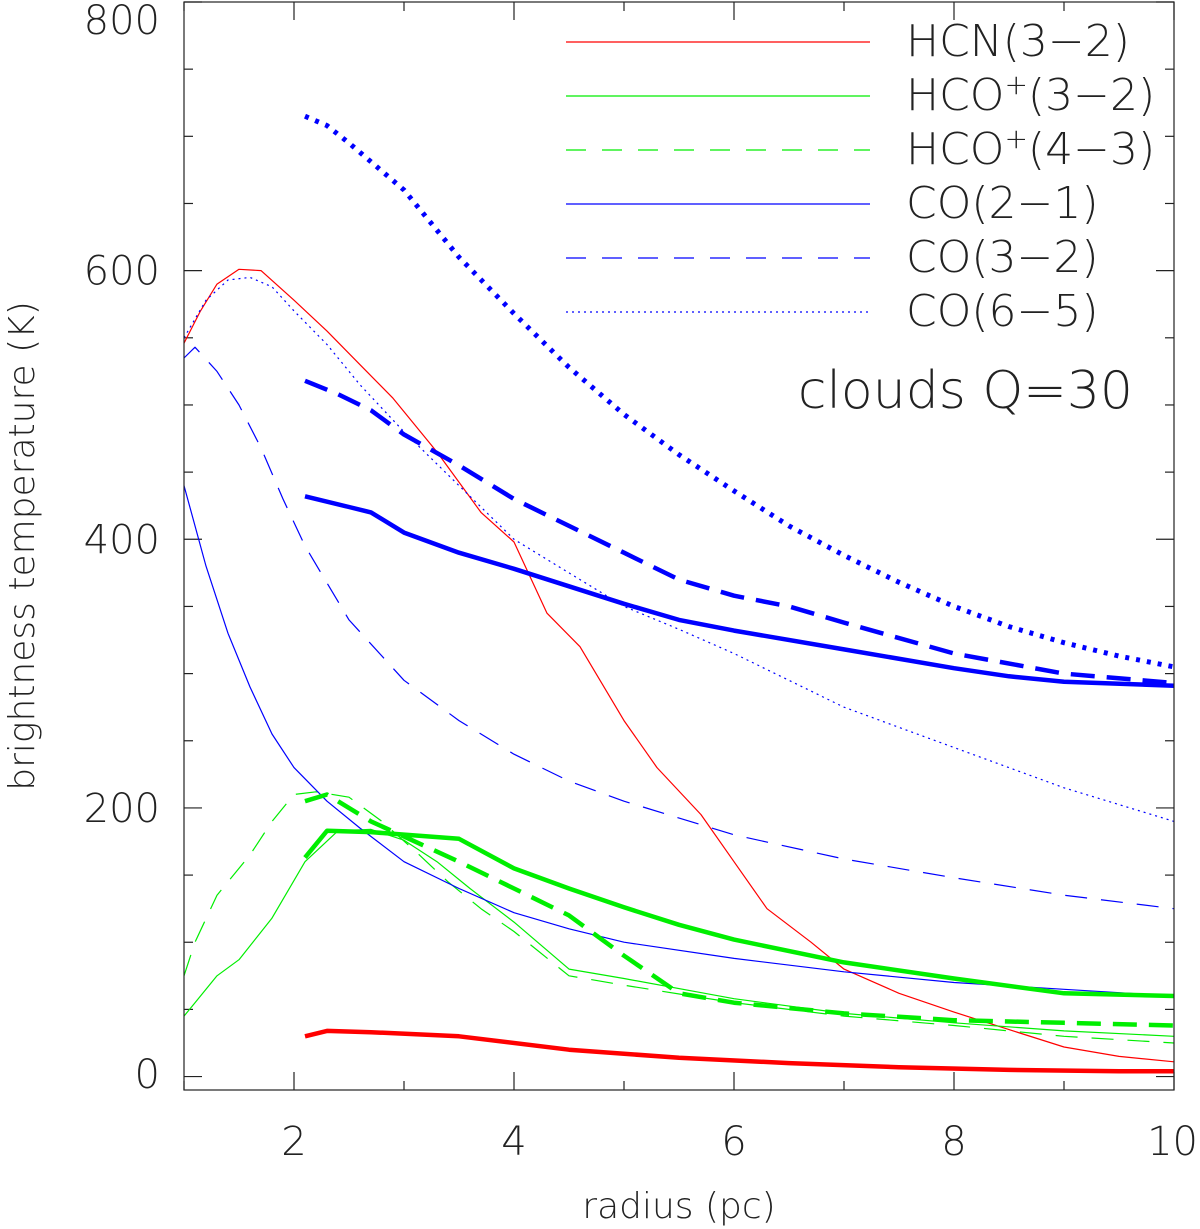 The image size is (1200, 1229). What do you see at coordinates (1030, 148) in the screenshot?
I see `legend-label-2: HCO+(4−3)` at bounding box center [1030, 148].